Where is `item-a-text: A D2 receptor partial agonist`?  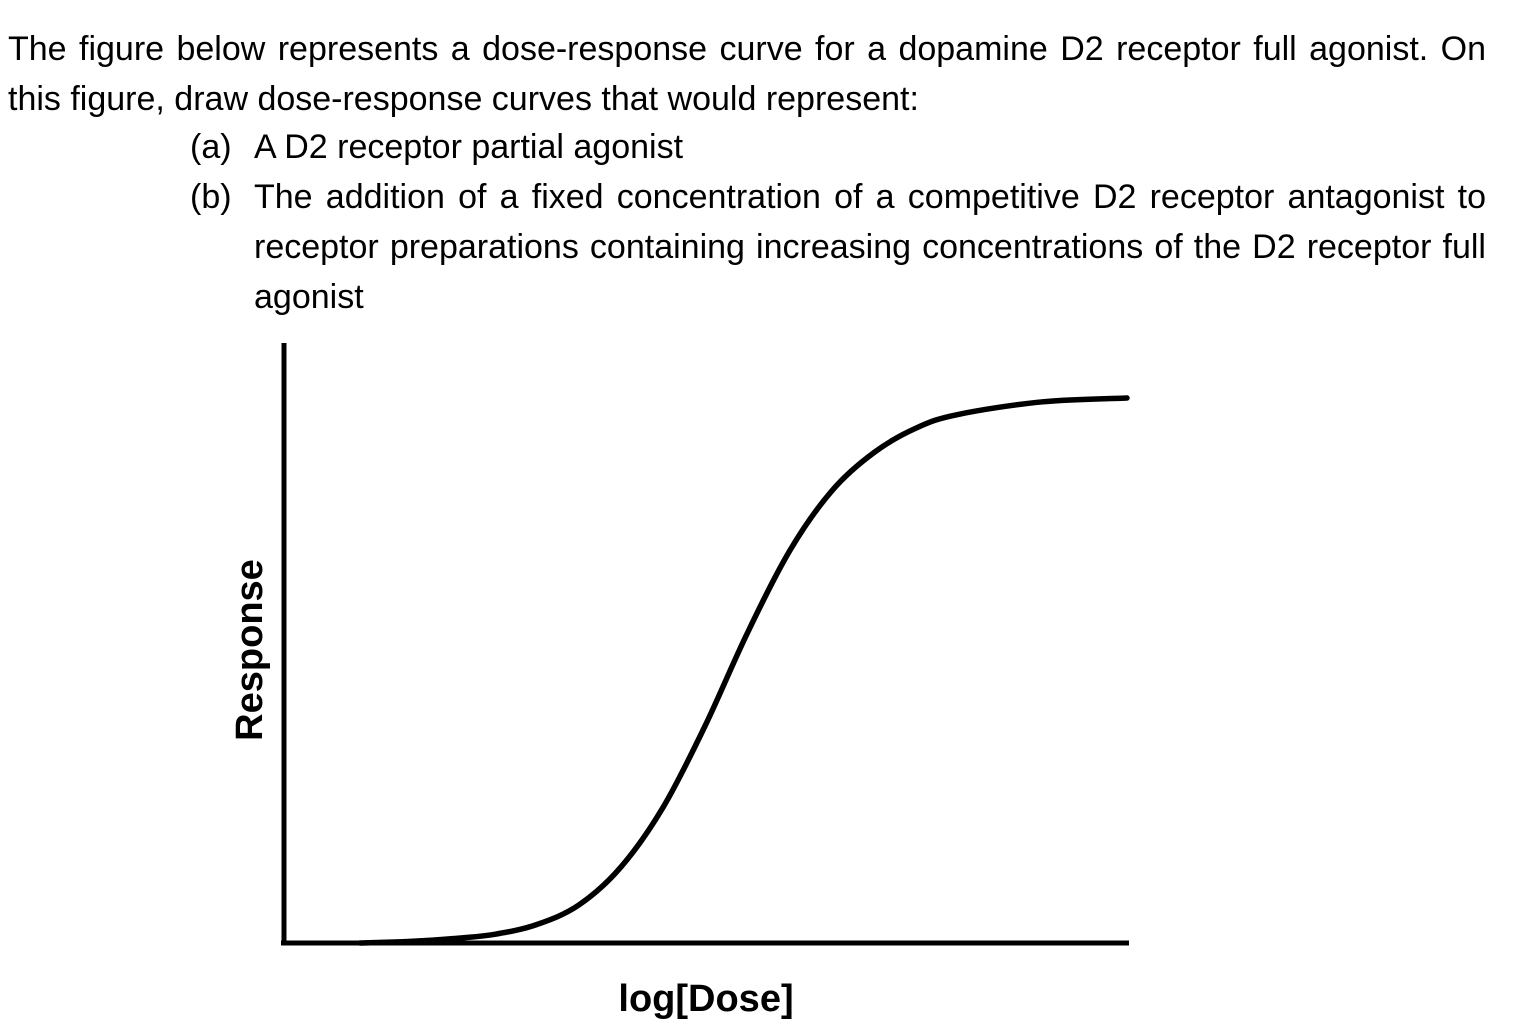 item-a-text: A D2 receptor partial agonist is located at coordinates (469, 147).